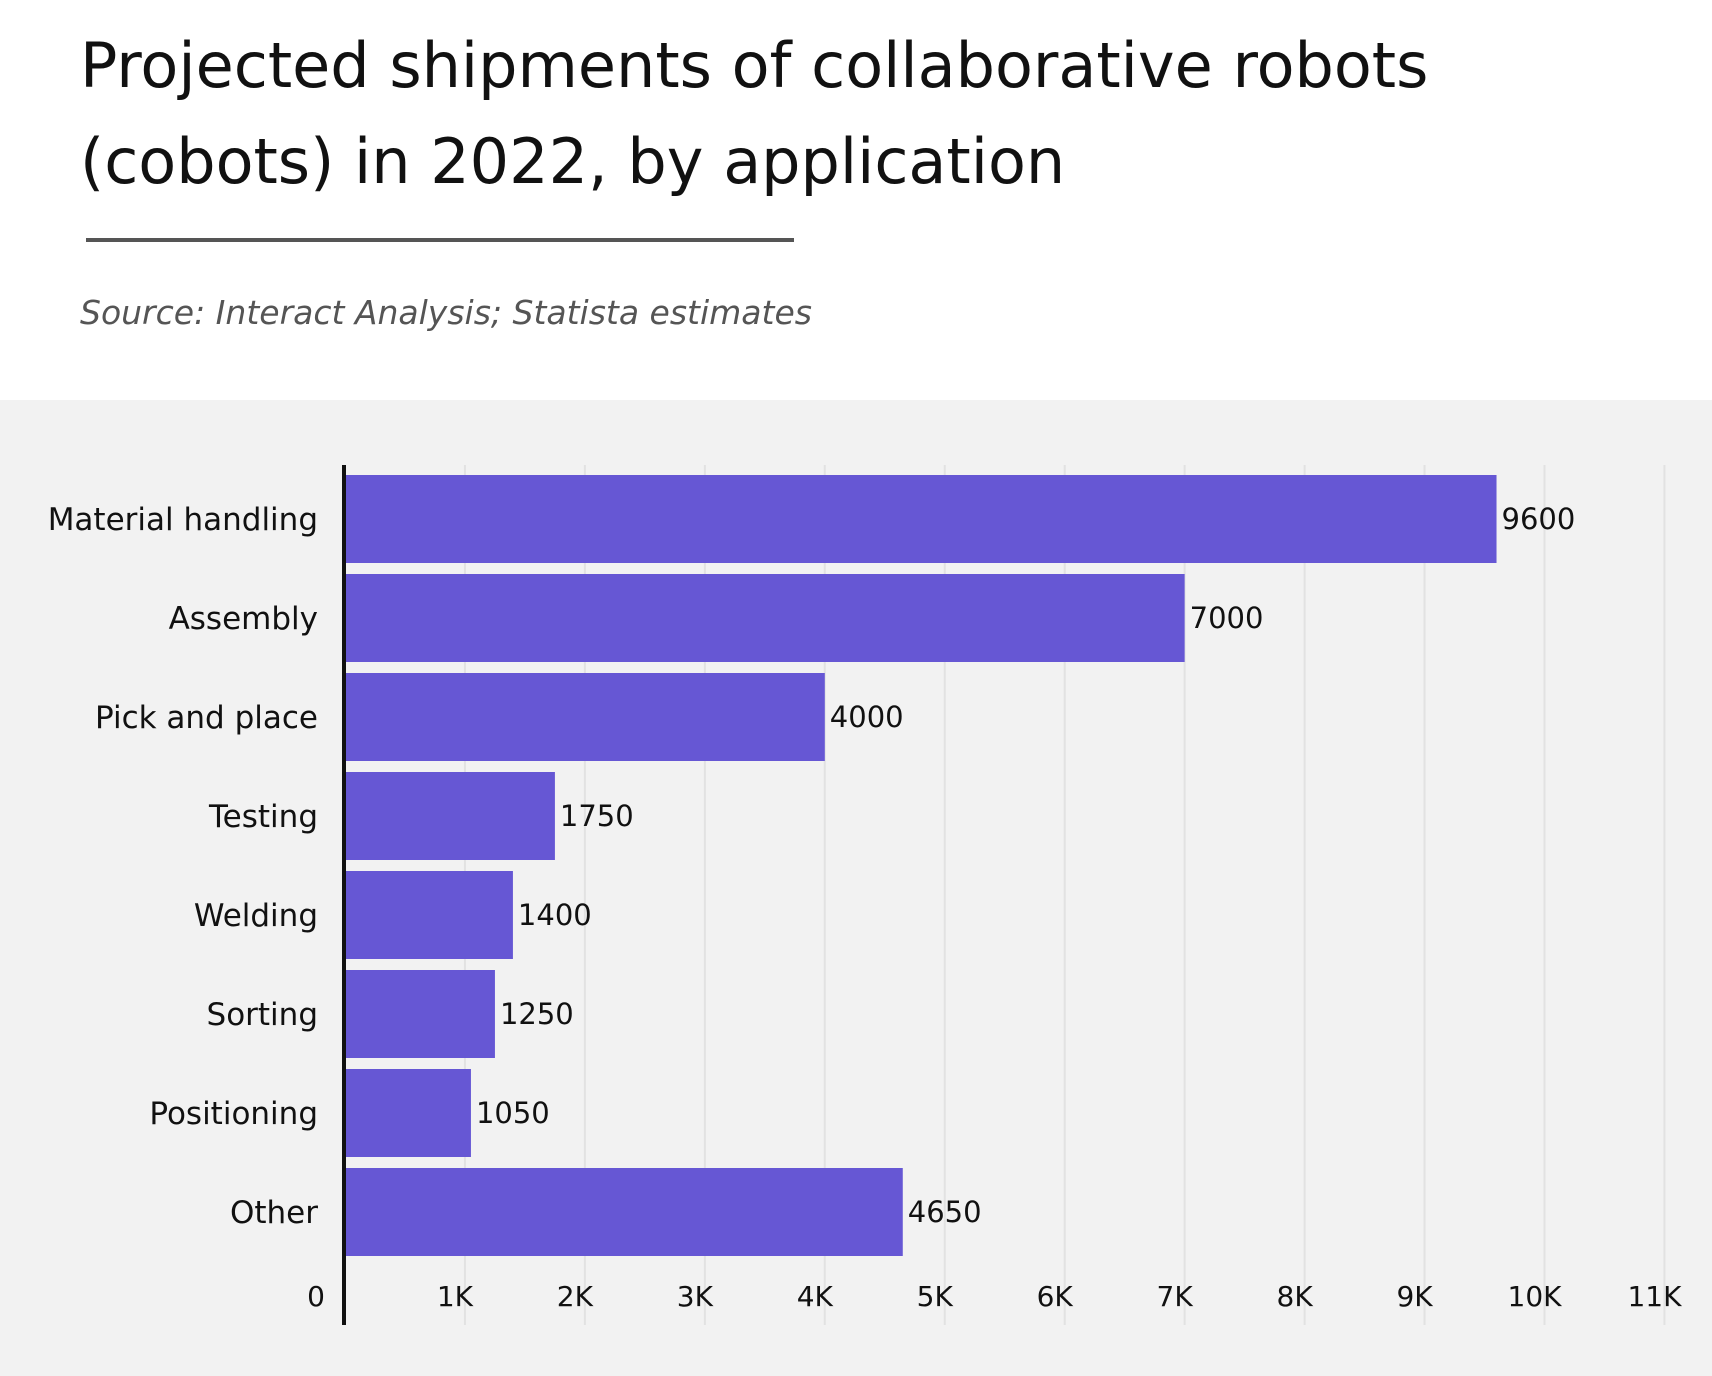  I want to click on x-tick-label: 10K, so click(1535, 1296).